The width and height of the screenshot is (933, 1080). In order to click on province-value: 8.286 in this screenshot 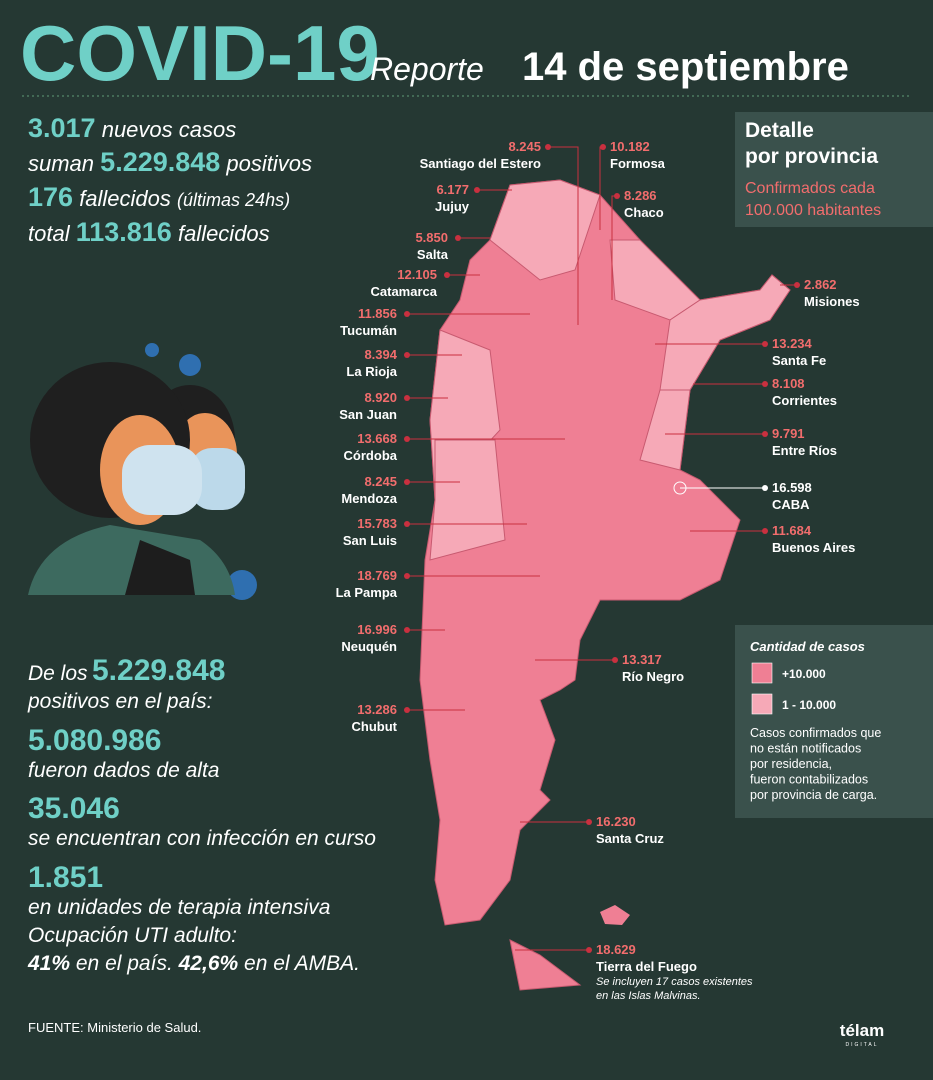, I will do `click(640, 195)`.